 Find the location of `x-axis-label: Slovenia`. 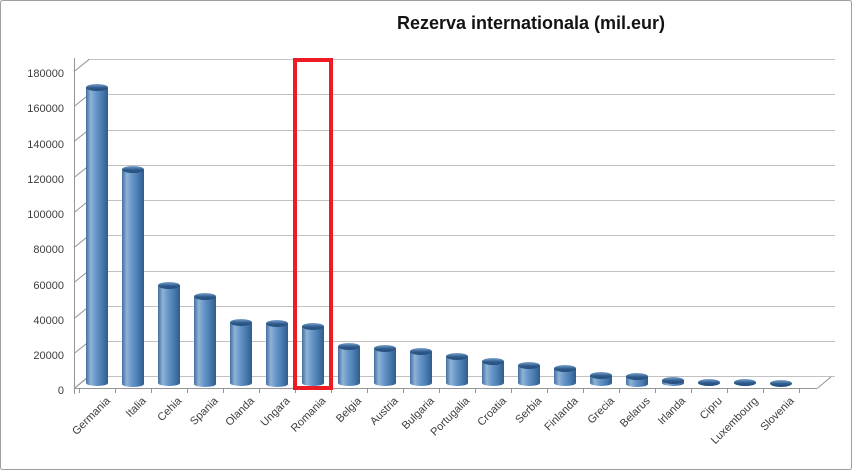

x-axis-label: Slovenia is located at coordinates (777, 414).